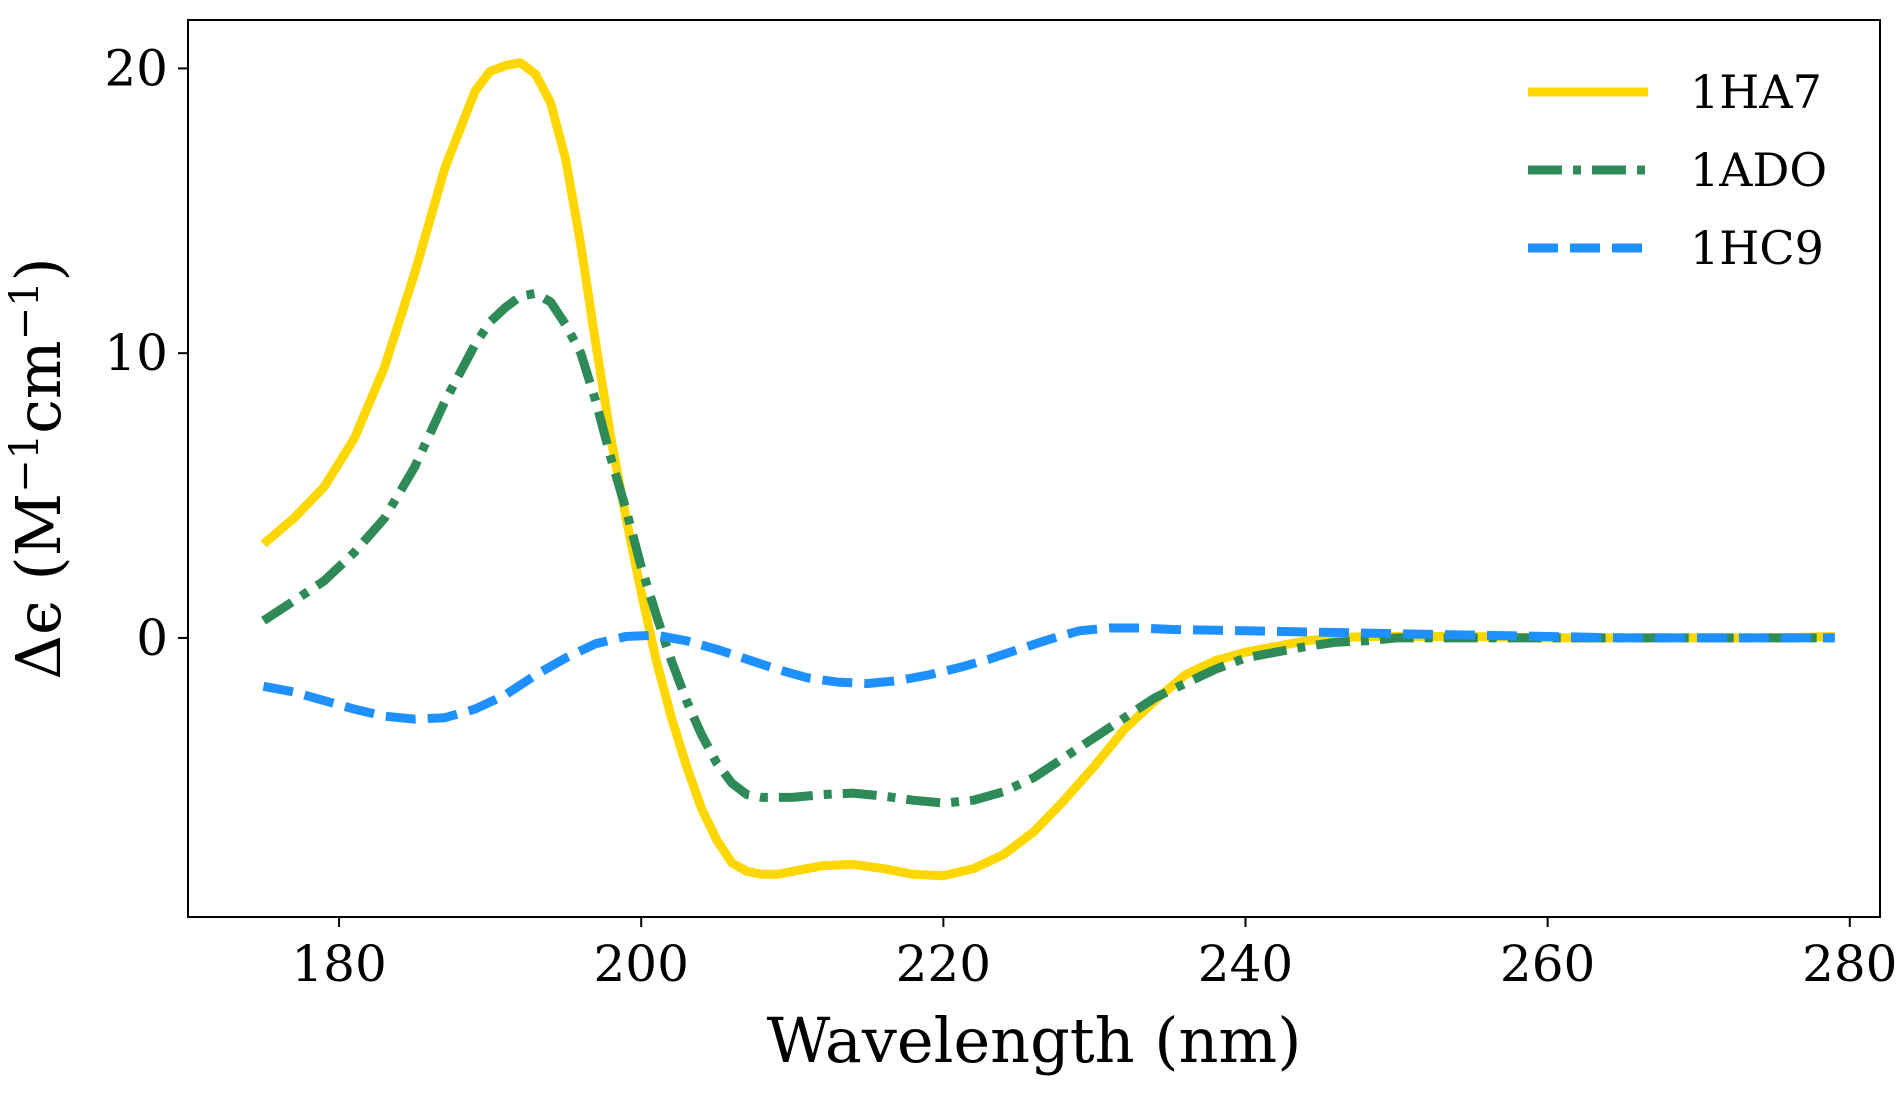 Image resolution: width=1896 pixels, height=1096 pixels. Describe the element at coordinates (25, 463) in the screenshot. I see `y-axis-label-sup1: −1` at that location.